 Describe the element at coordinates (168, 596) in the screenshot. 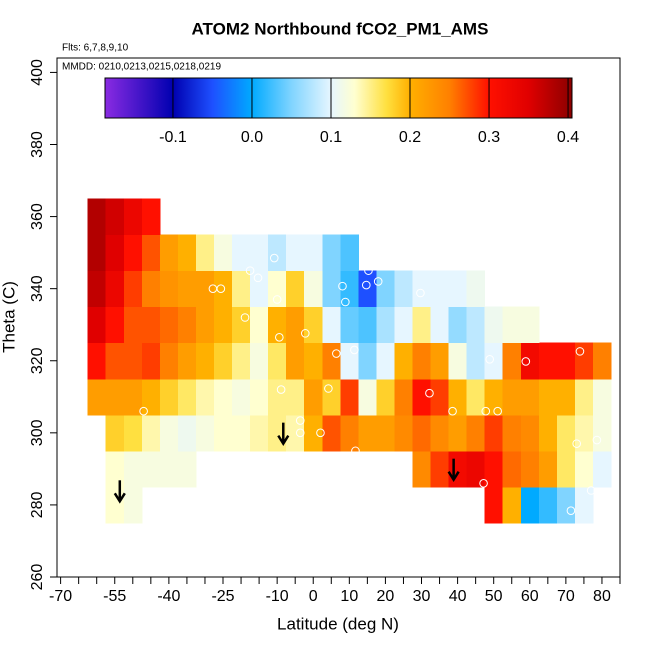

I see `x-tick-label: -40` at that location.